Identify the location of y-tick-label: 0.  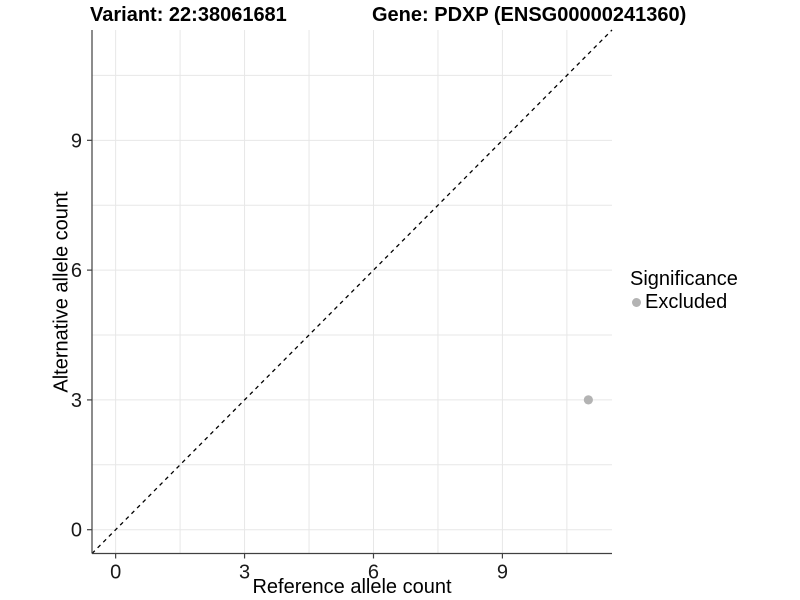
(76, 531).